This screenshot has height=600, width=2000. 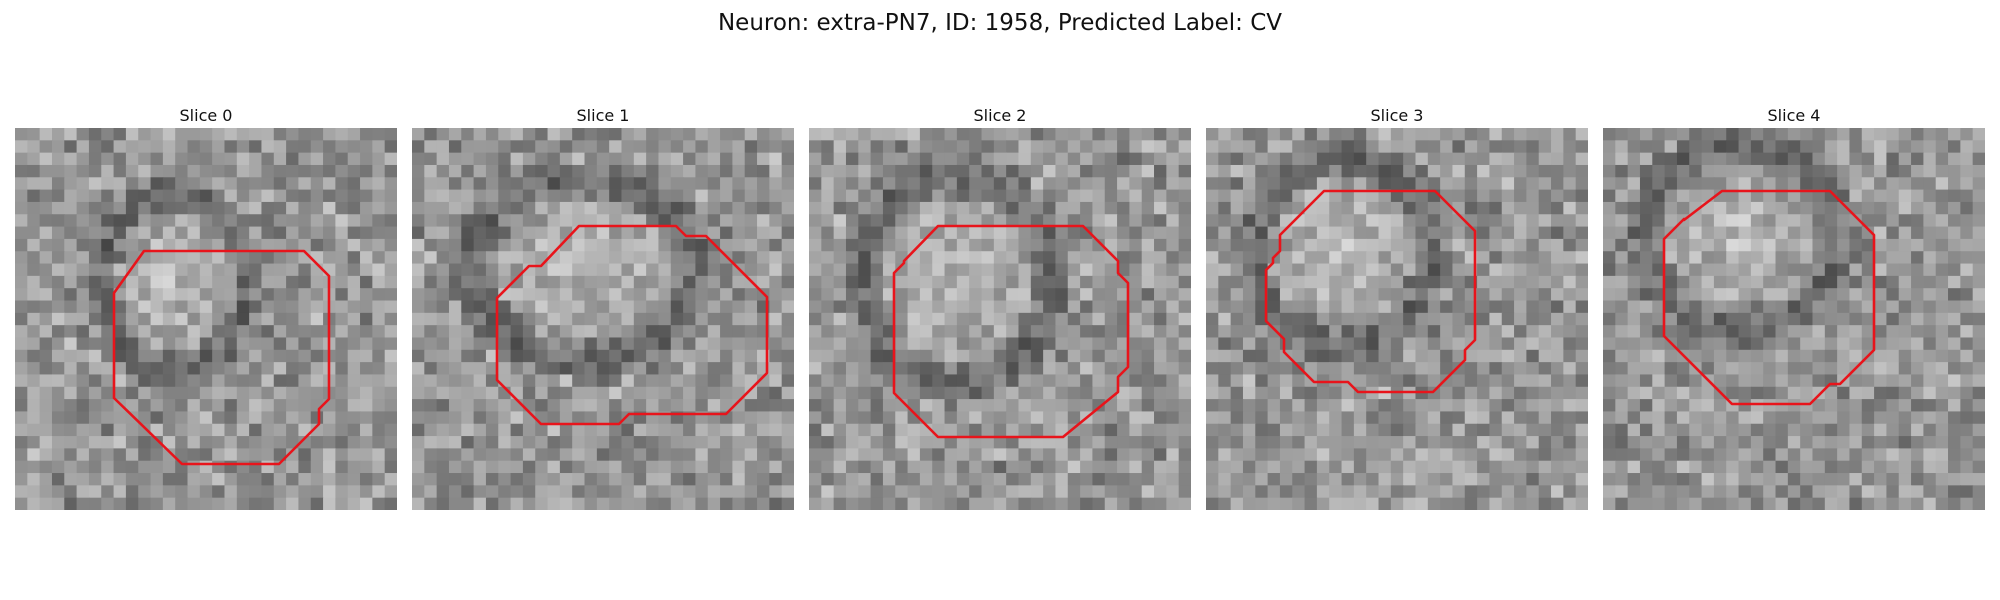 I want to click on slice-panel-1: Slice 1, so click(x=603, y=308).